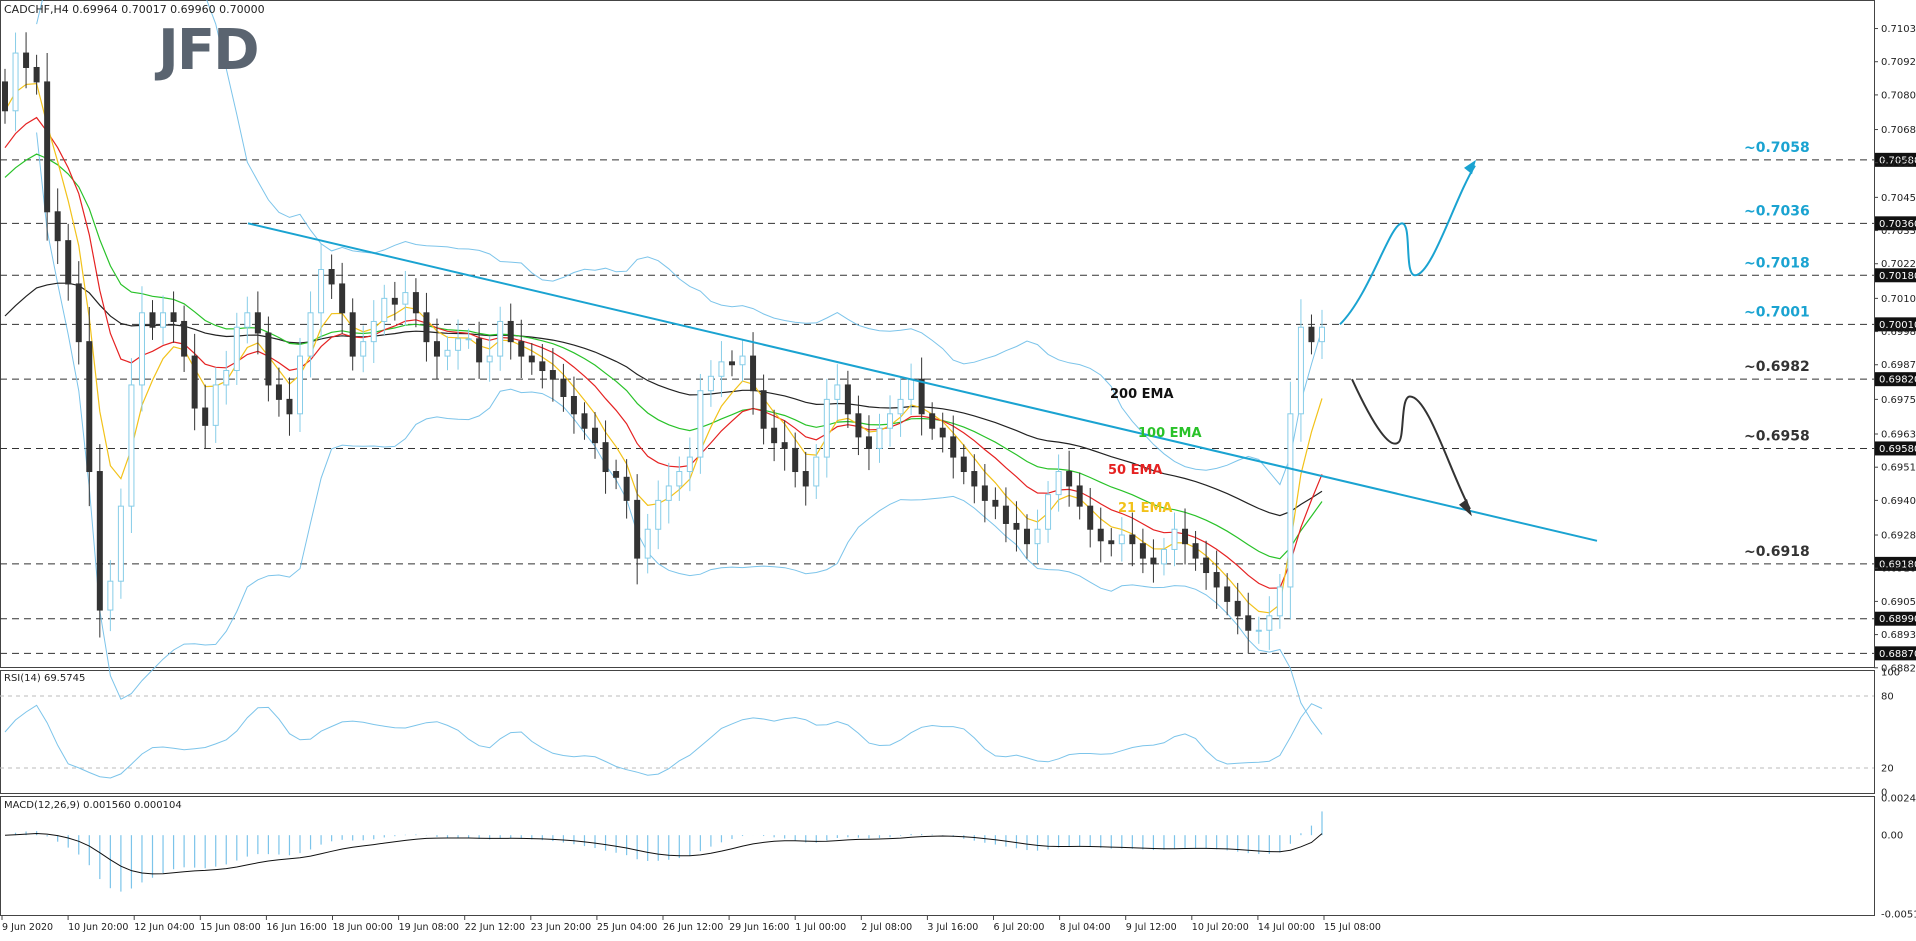 The width and height of the screenshot is (1916, 941). I want to click on x-tick-label: 19 Jun 08:00, so click(429, 927).